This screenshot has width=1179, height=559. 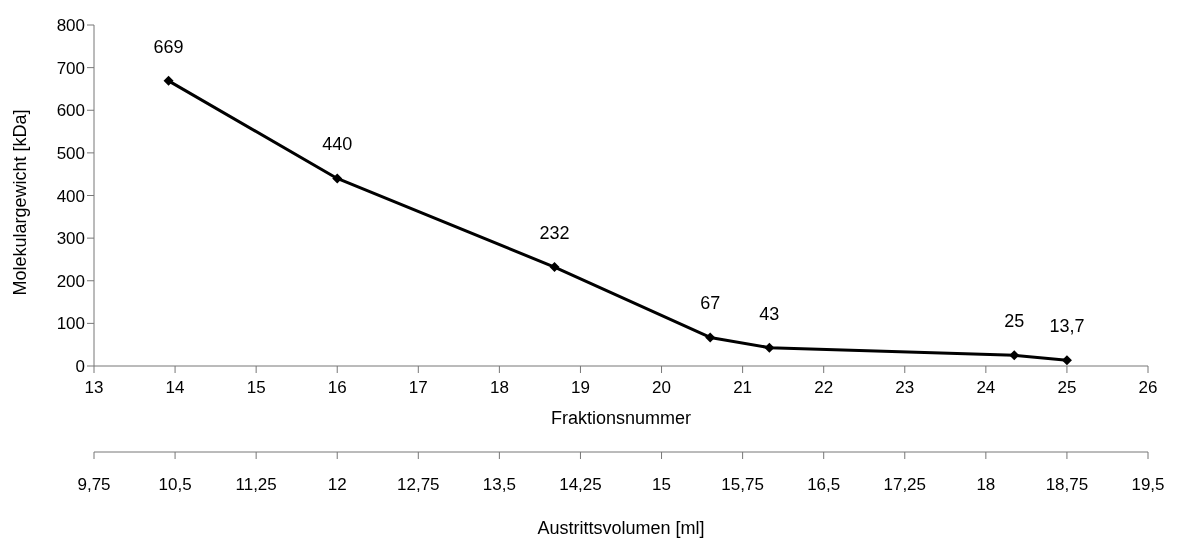 I want to click on x-tick-label: 19, so click(x=580, y=388).